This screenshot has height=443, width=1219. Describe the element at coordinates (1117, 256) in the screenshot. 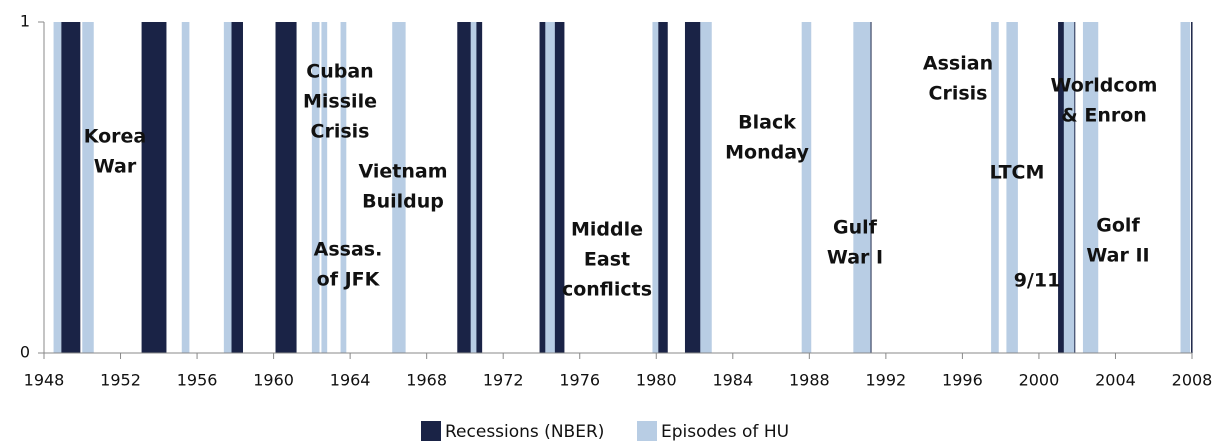

I see `annotation: War II` at that location.